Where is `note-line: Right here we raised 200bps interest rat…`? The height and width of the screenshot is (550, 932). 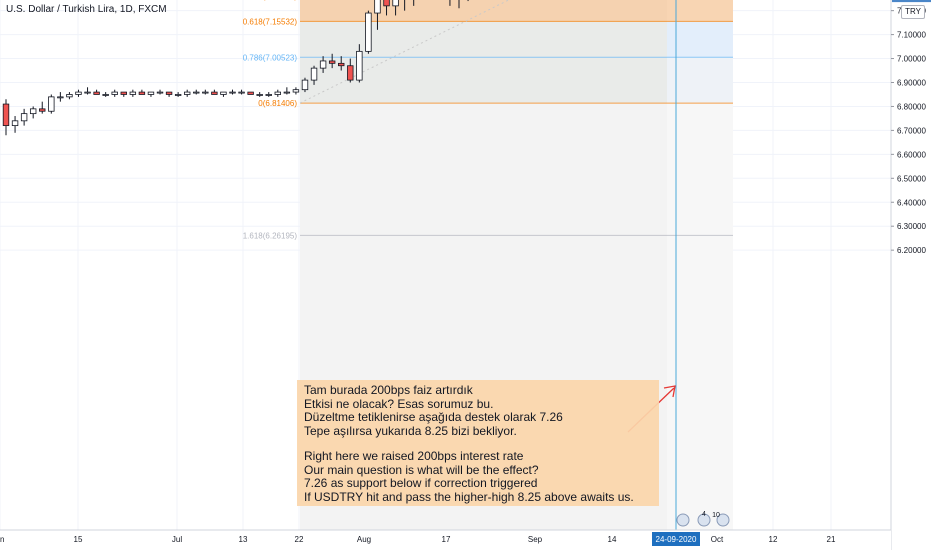
note-line: Right here we raised 200bps interest rat… is located at coordinates (414, 456).